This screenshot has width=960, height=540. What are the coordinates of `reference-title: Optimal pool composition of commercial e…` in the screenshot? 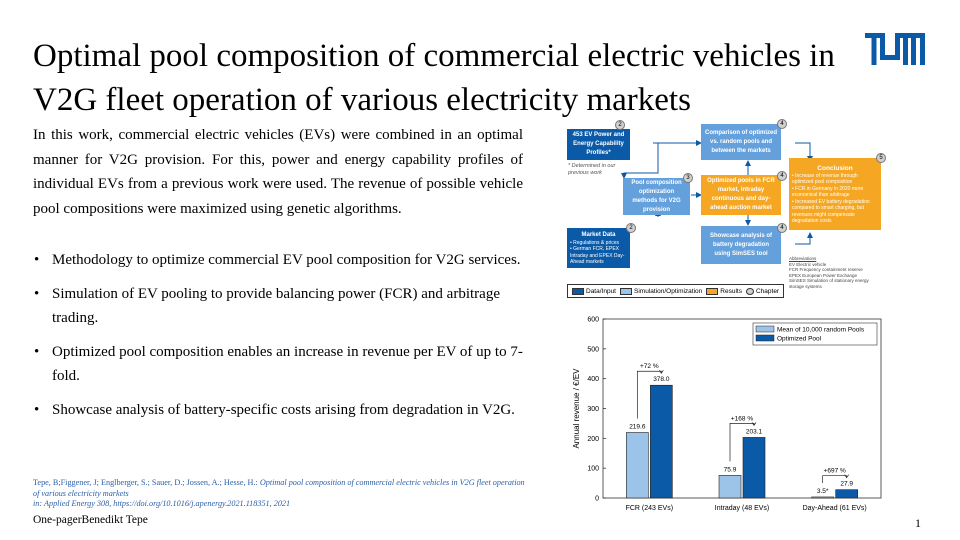 It's located at (279, 488).